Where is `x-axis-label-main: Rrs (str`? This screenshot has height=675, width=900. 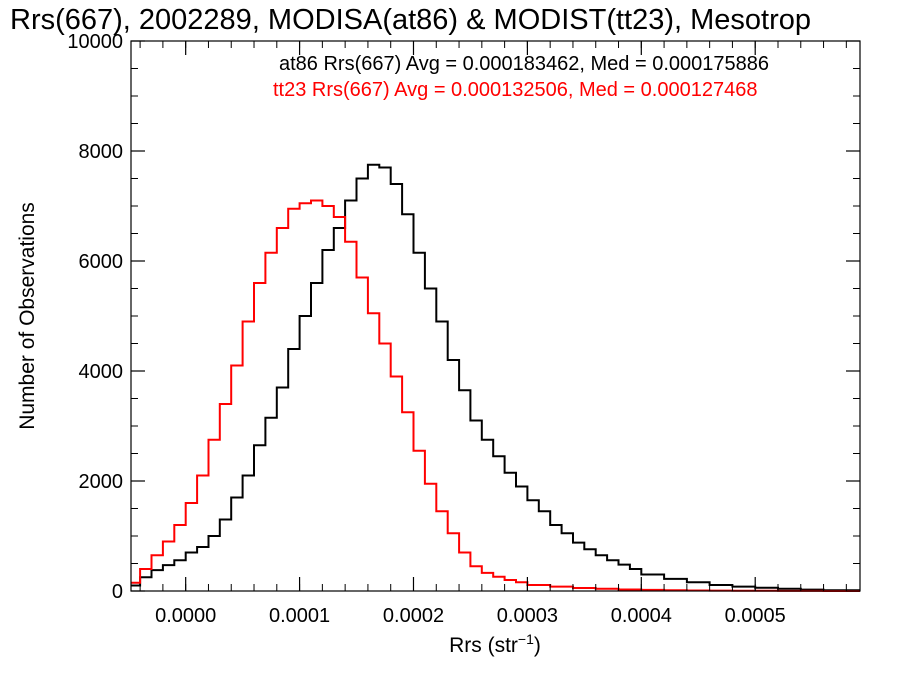 x-axis-label-main: Rrs (str is located at coordinates (483, 645).